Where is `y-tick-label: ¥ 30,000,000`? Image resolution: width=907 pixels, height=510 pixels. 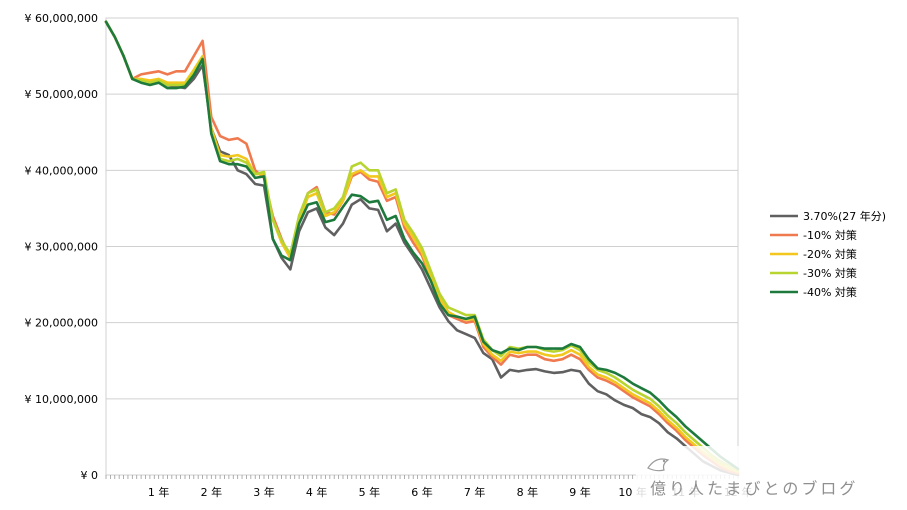
y-tick-label: ¥ 30,000,000 is located at coordinates (61, 247).